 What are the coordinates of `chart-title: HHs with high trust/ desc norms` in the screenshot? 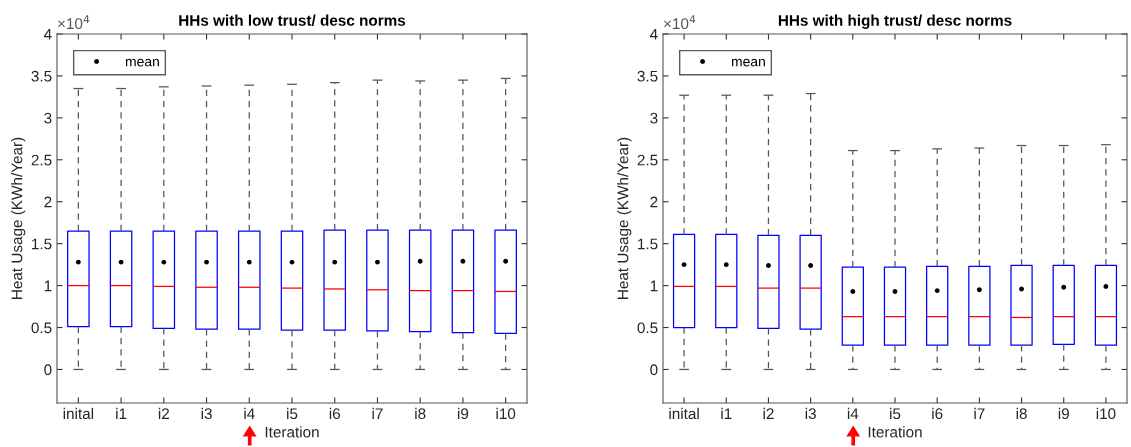 It's located at (895, 21).